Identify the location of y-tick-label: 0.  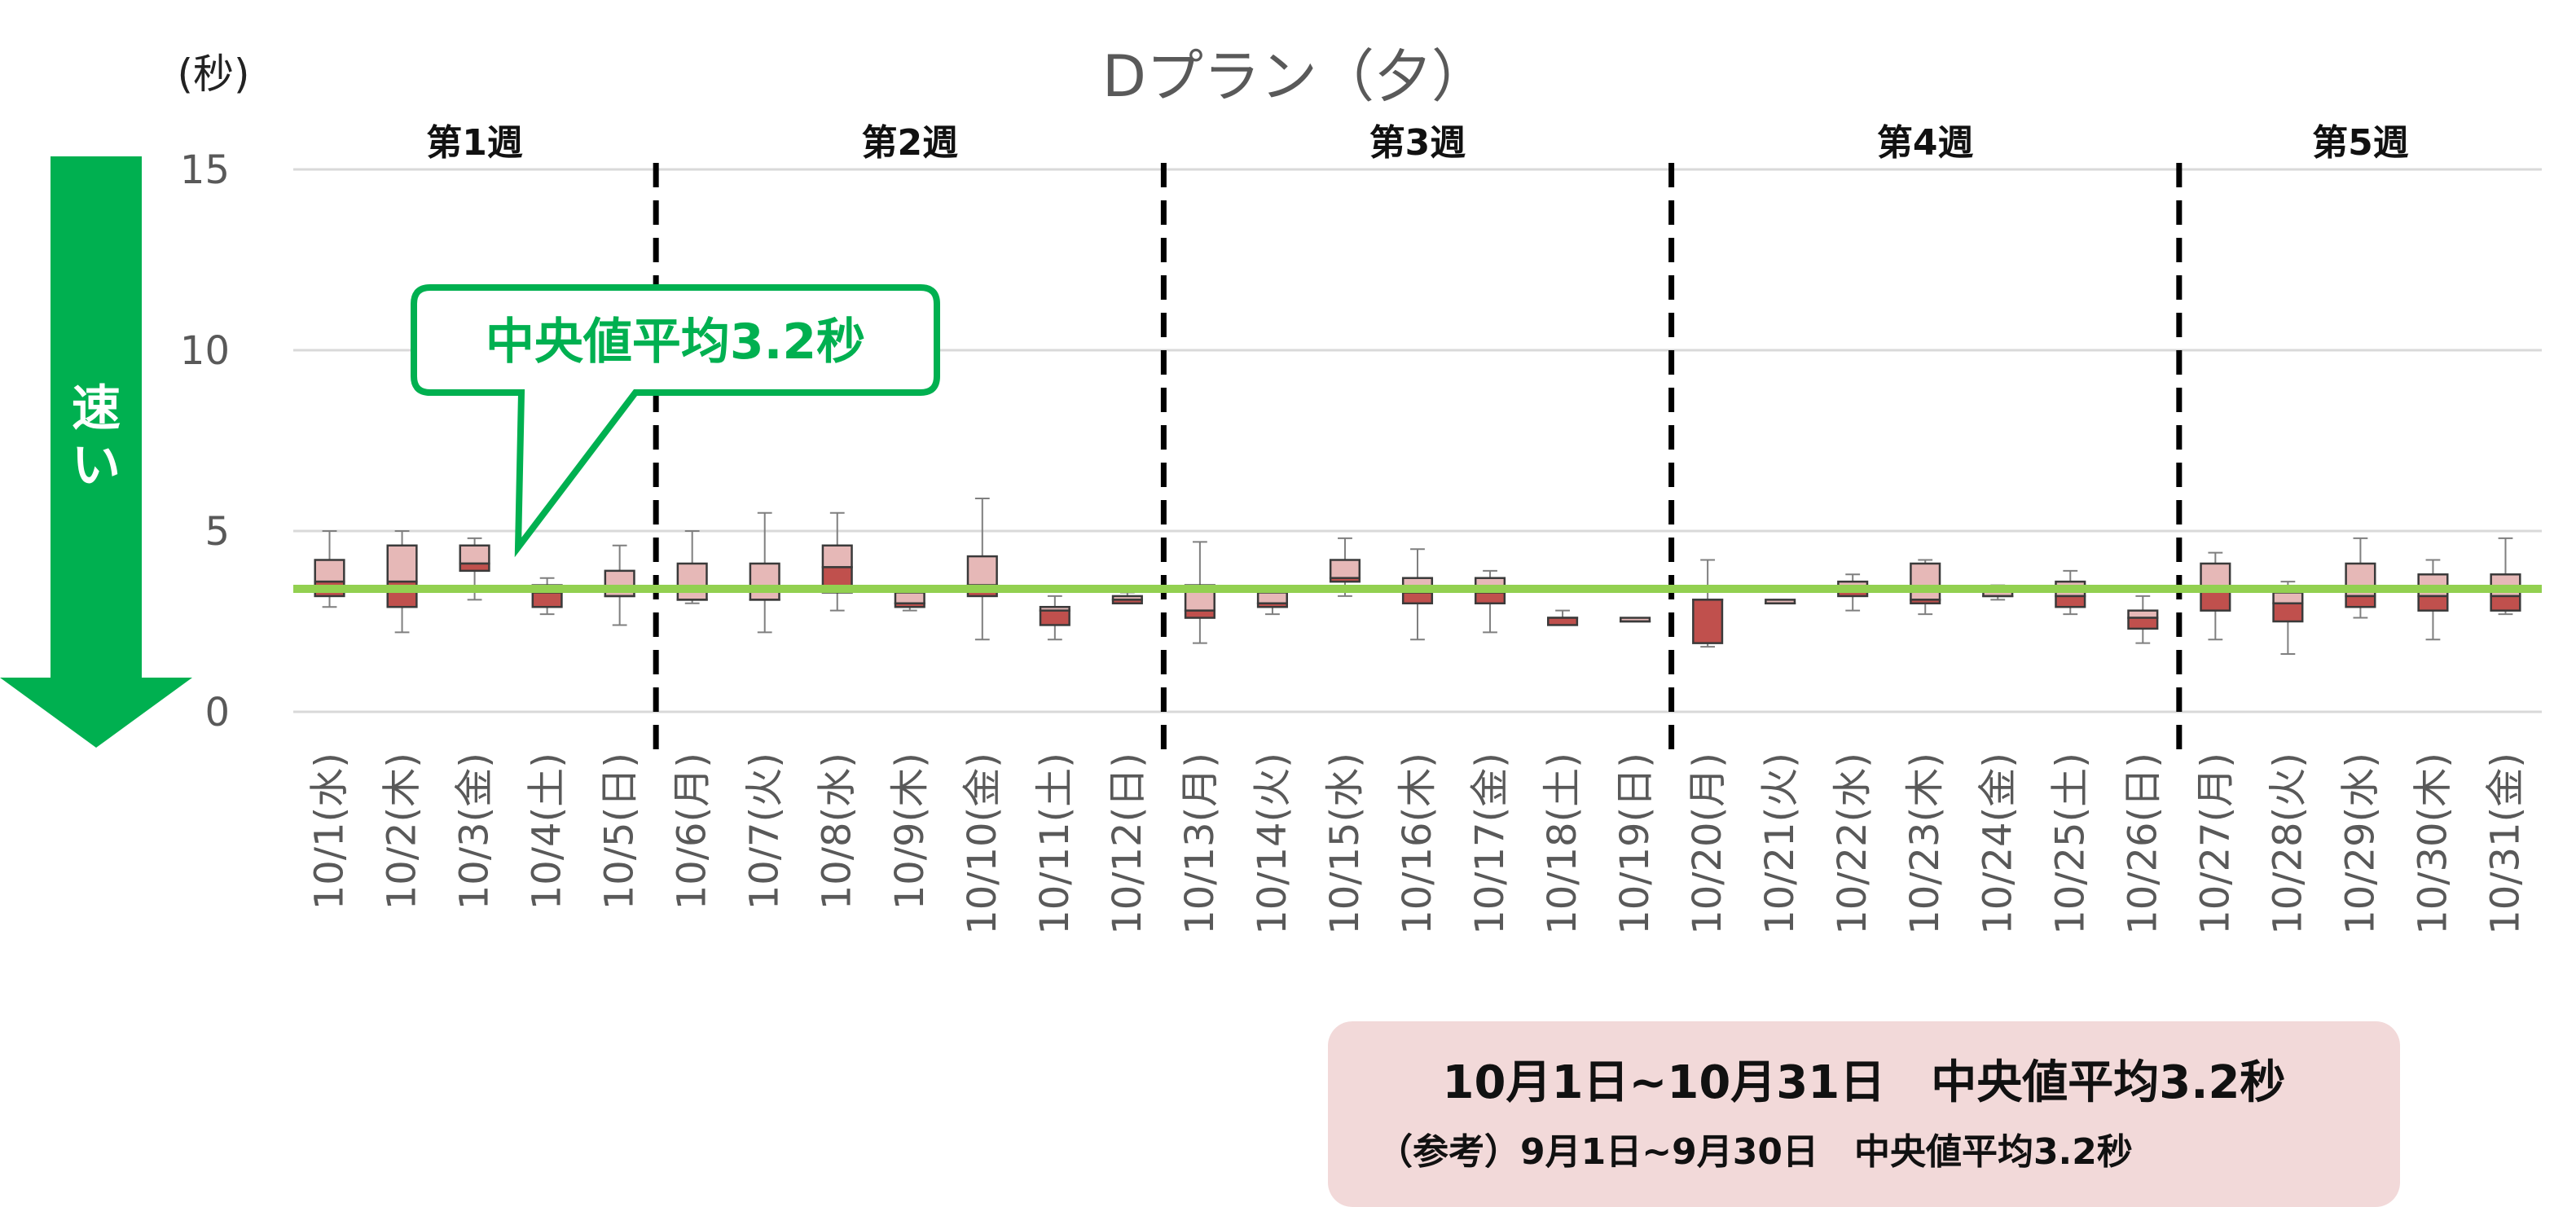
(217, 712).